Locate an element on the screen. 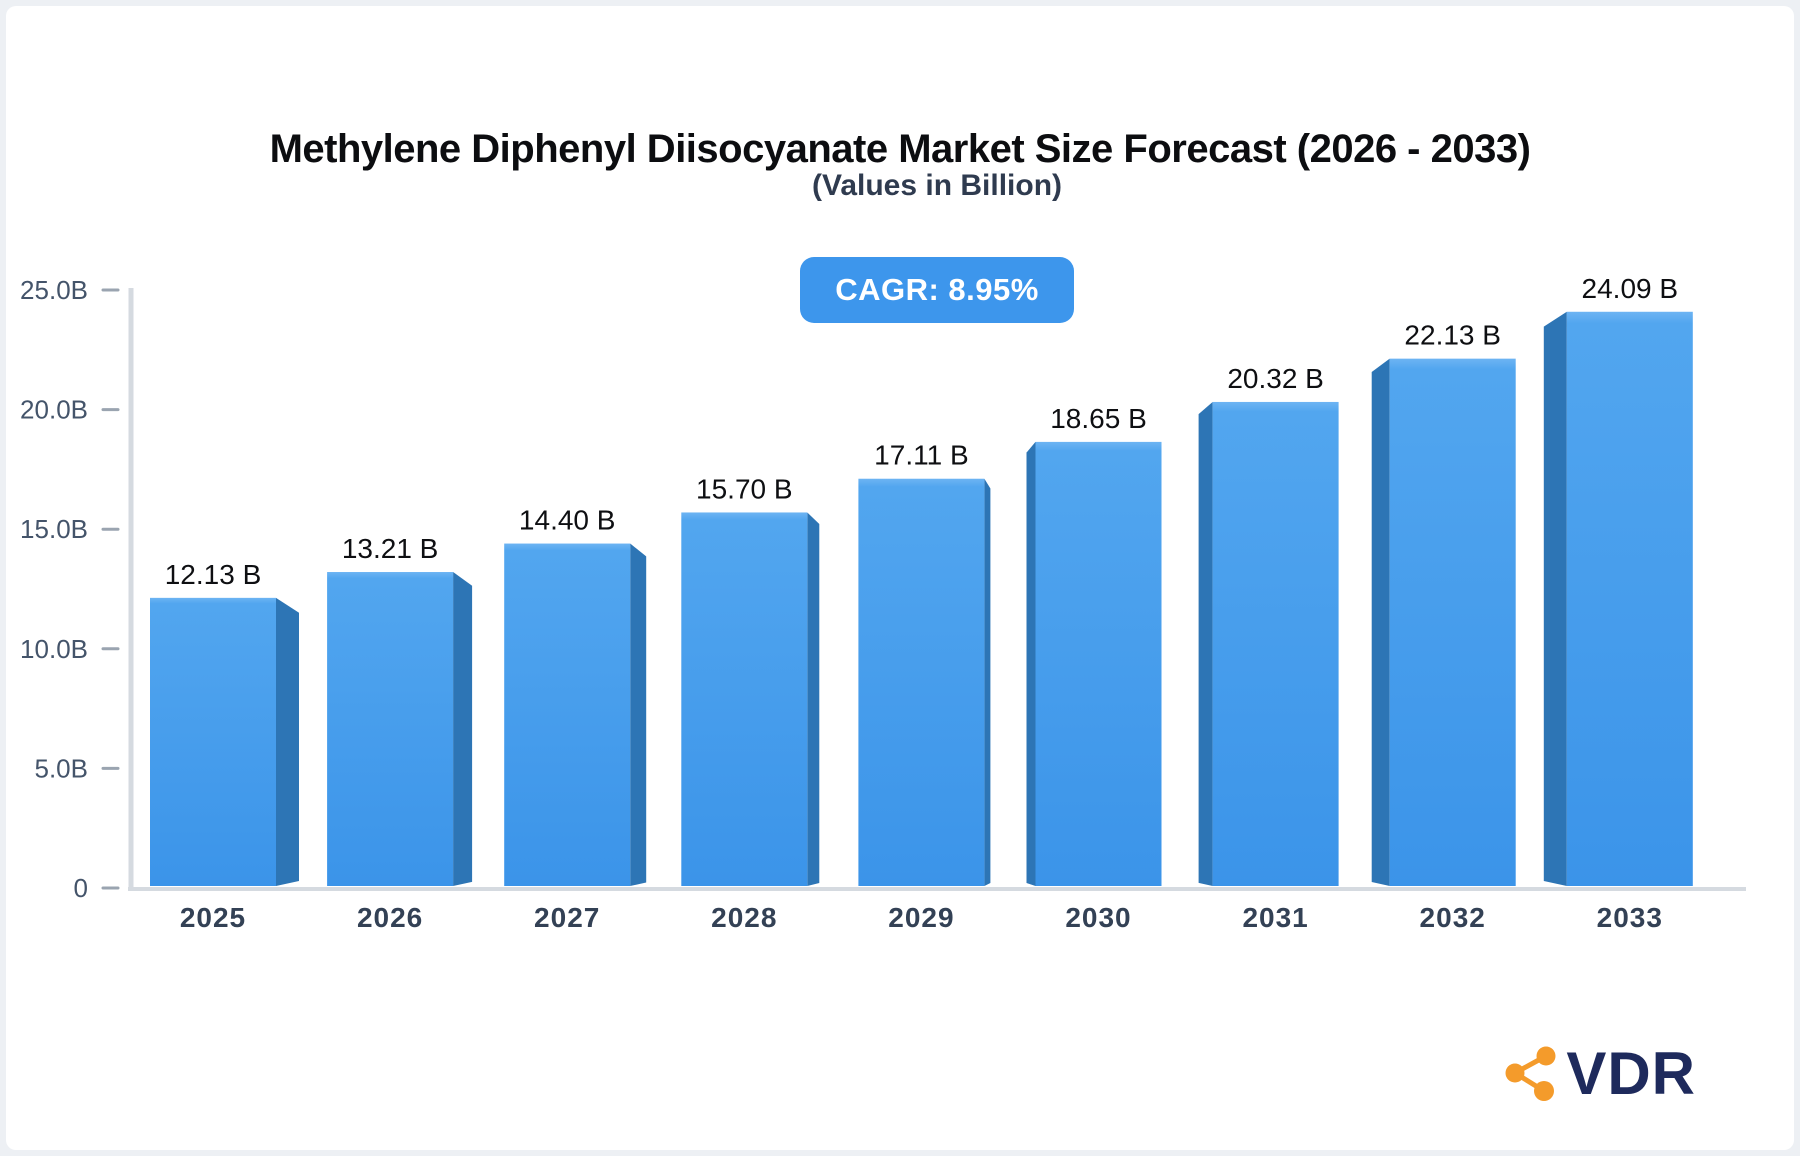 This screenshot has height=1156, width=1800. x-axis-label: 2027 is located at coordinates (567, 917).